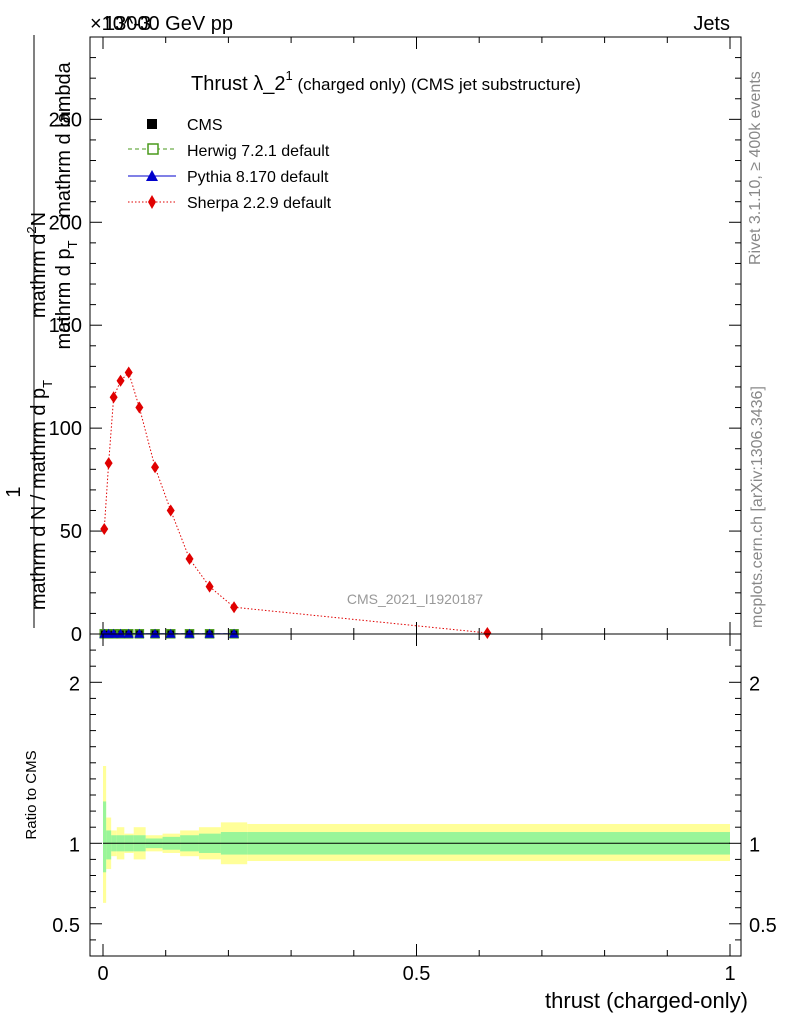  What do you see at coordinates (120, 24) in the screenshot?
I see `exponent-label: ×10^-3` at bounding box center [120, 24].